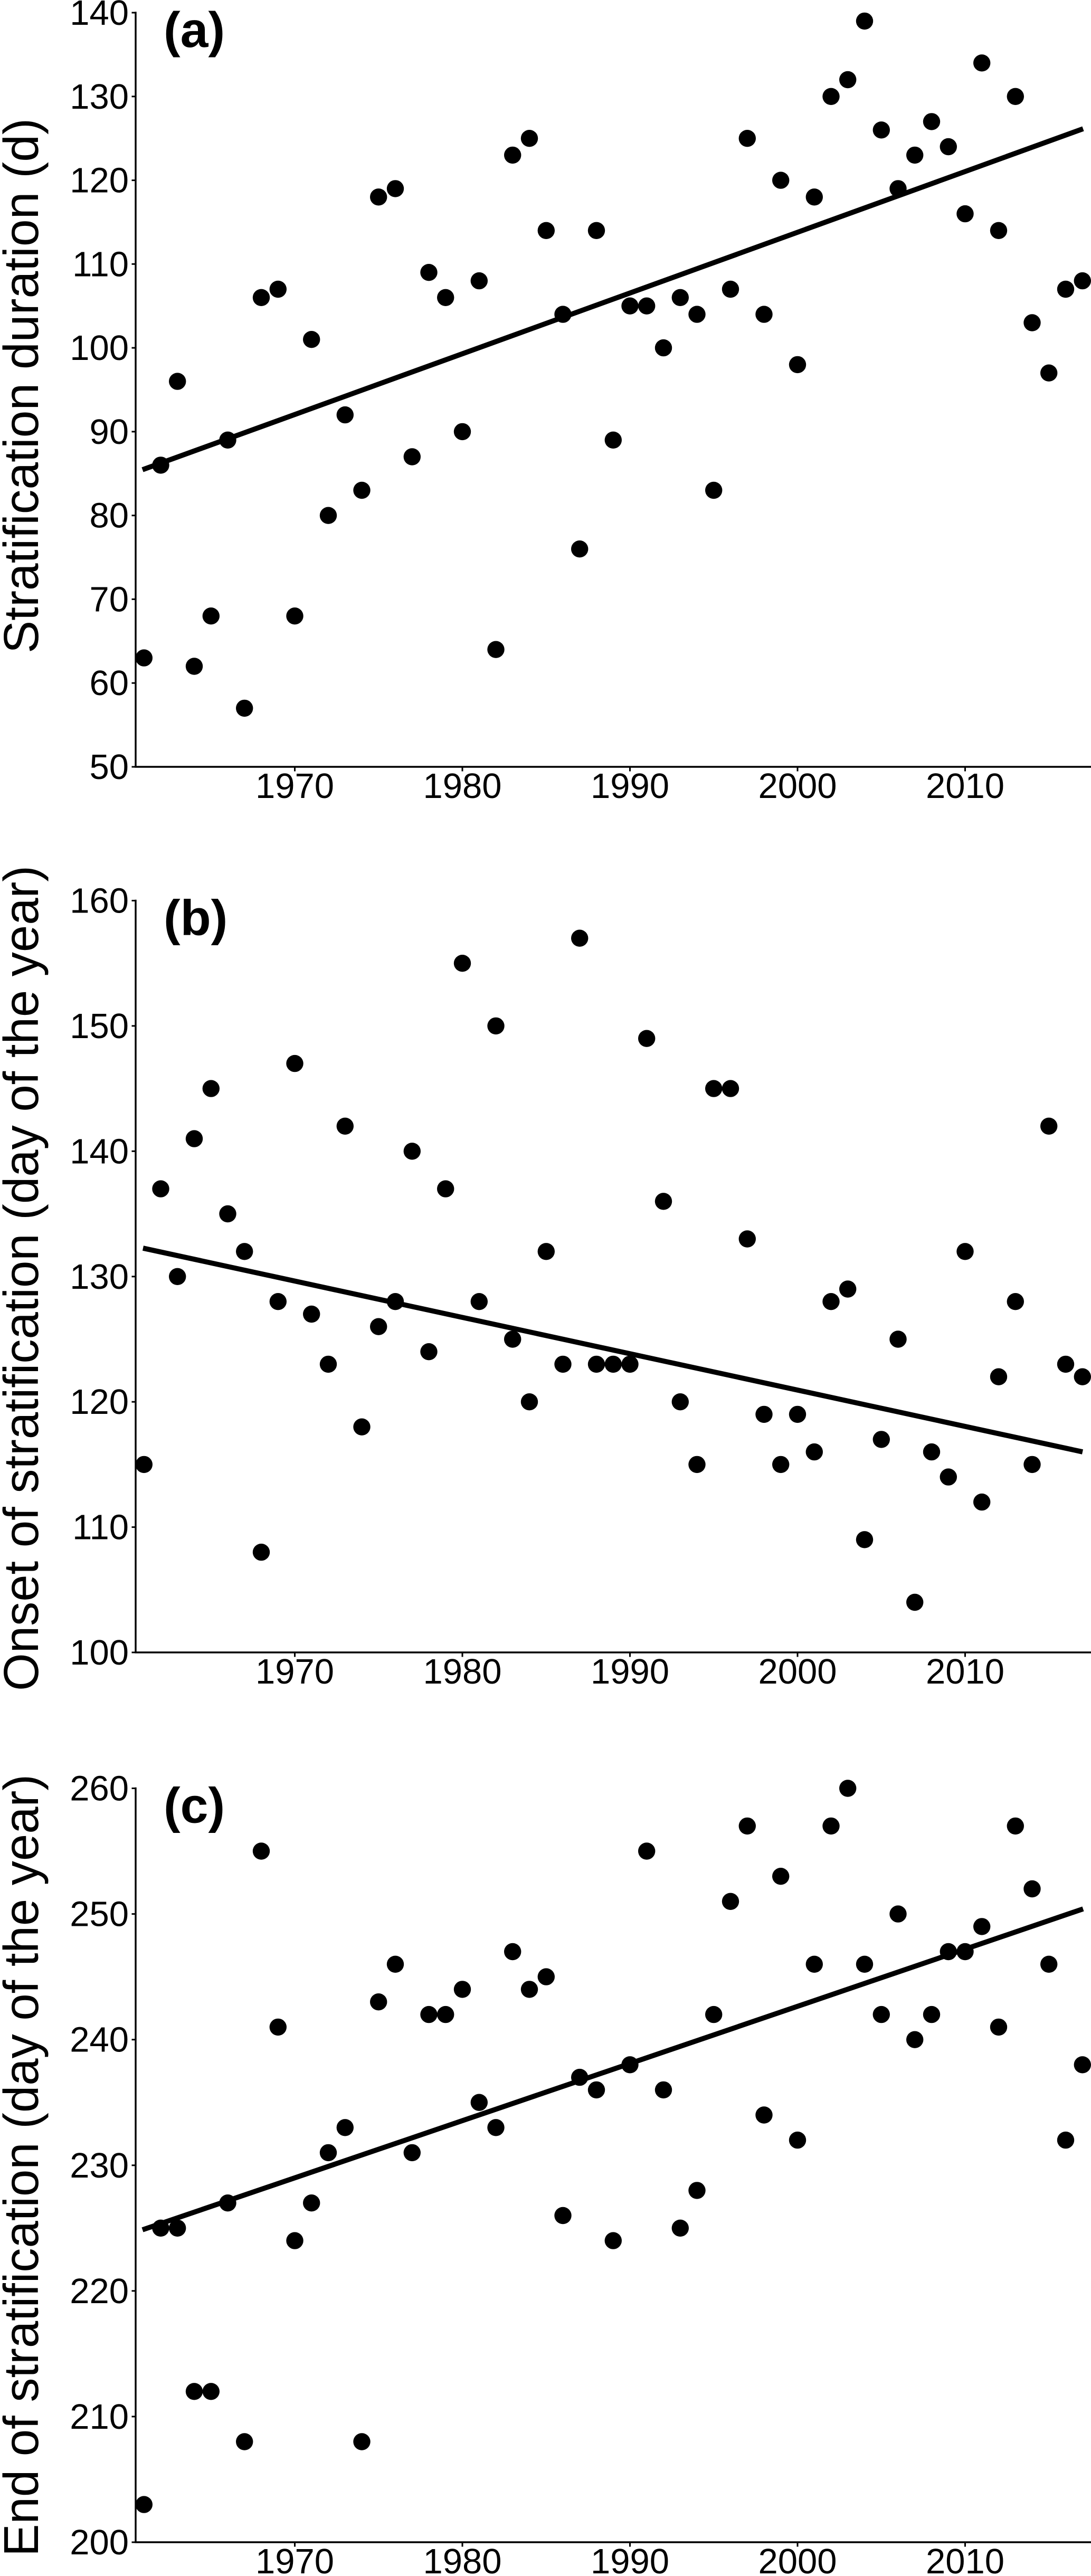 This screenshot has width=1091, height=2576. I want to click on svg-text: 240, so click(99, 2040).